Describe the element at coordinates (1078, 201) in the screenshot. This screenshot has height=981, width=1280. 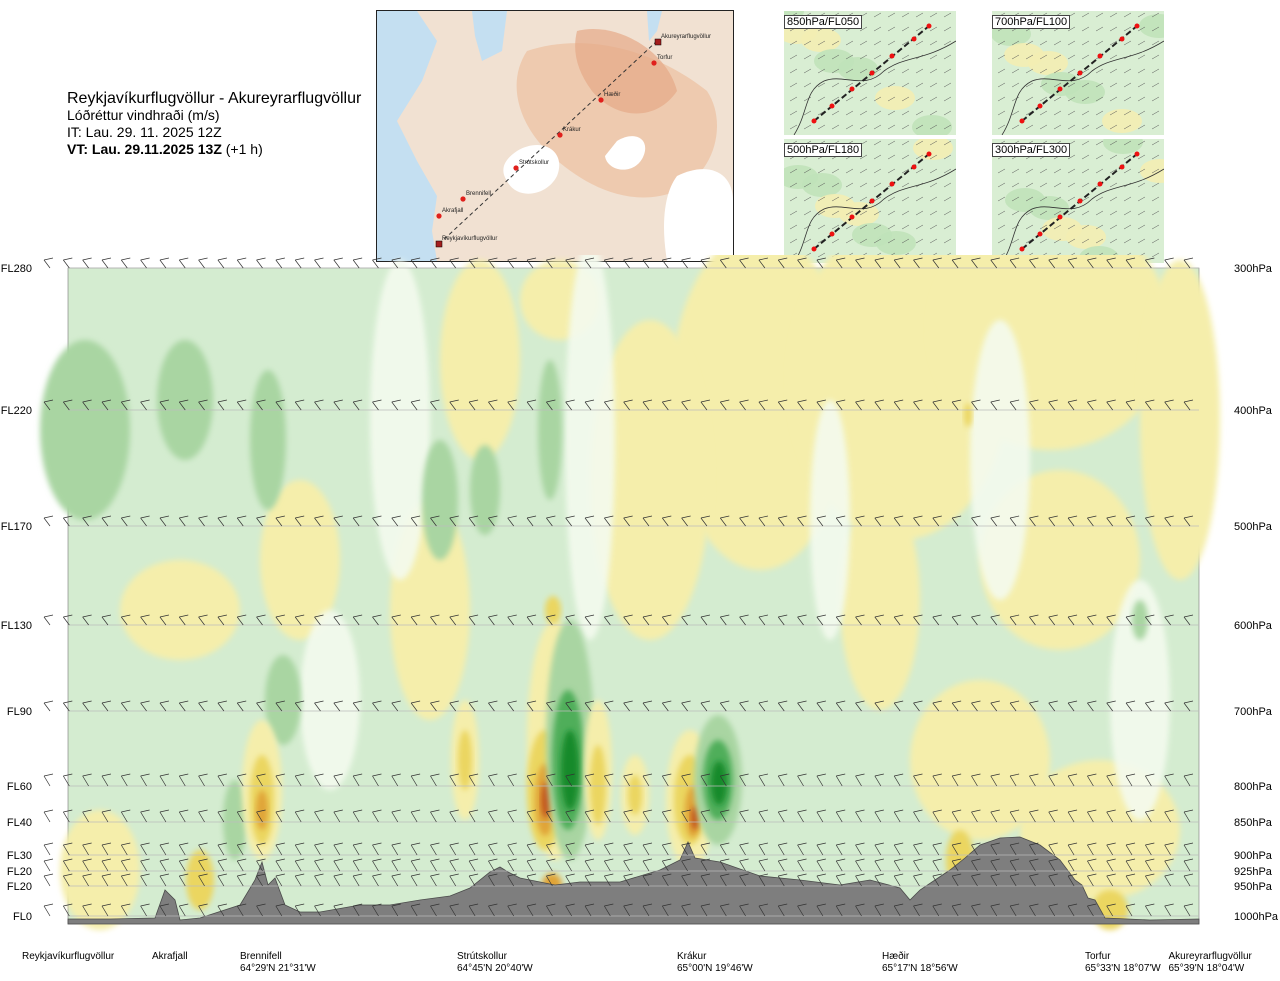
I see `thumbnail-300hpa: 300hPa/FL300` at that location.